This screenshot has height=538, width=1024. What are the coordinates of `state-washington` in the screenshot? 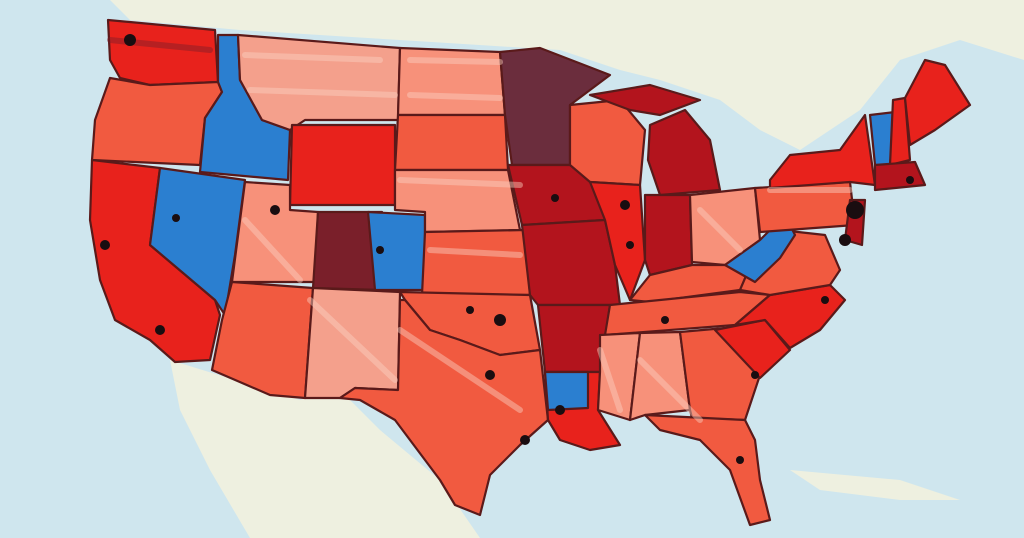 It's located at (163, 52).